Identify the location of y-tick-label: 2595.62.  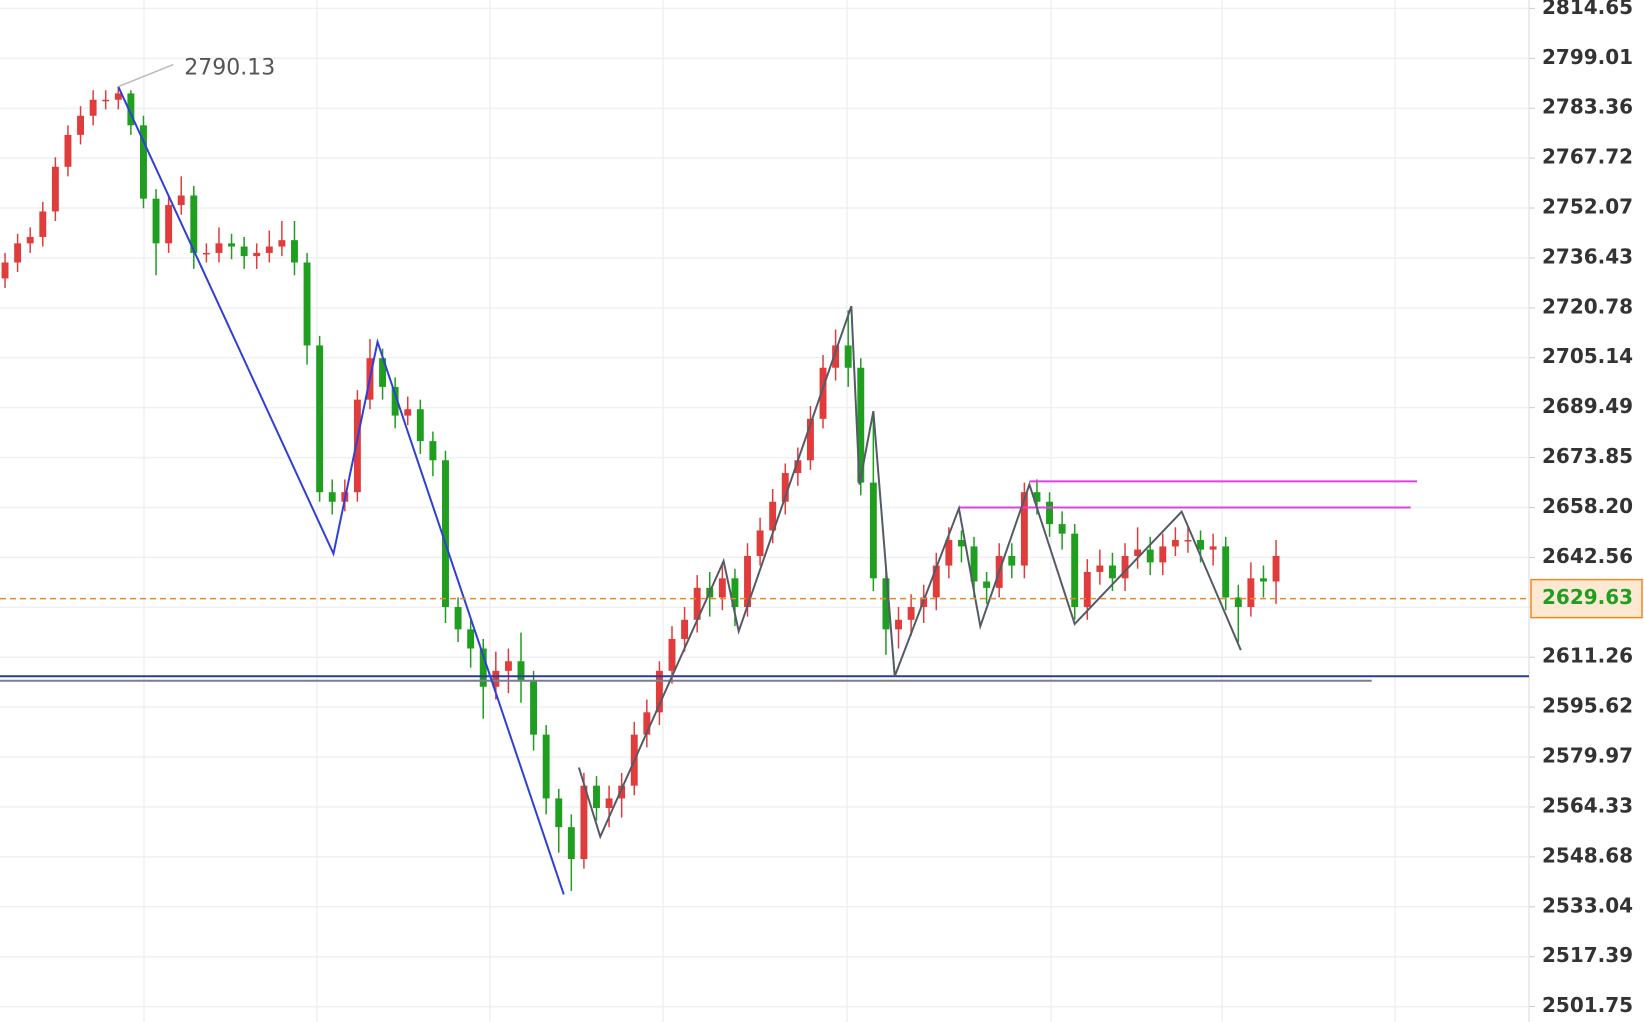
(1587, 706).